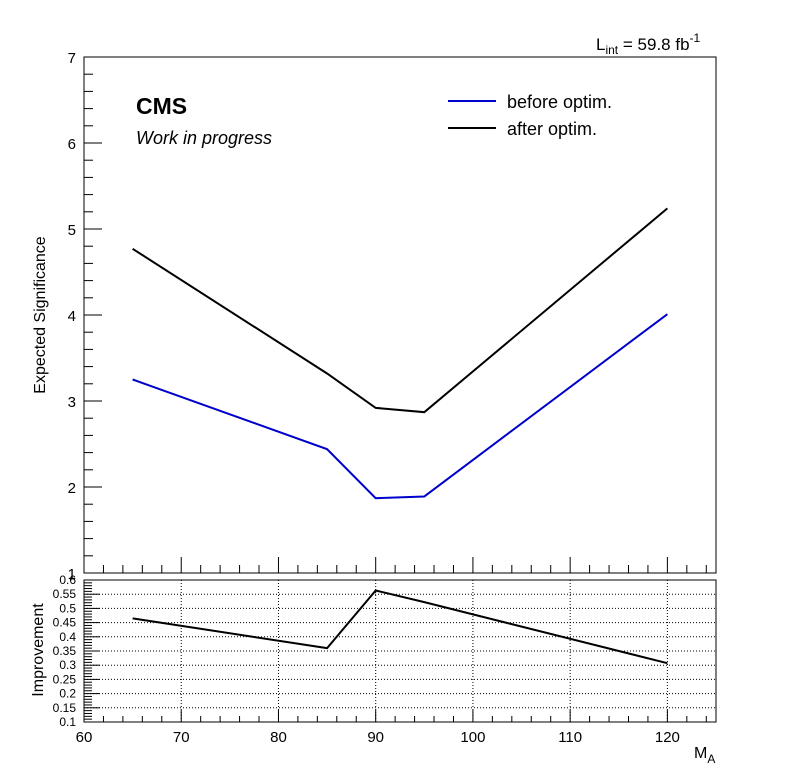 The width and height of the screenshot is (796, 772). Describe the element at coordinates (65, 594) in the screenshot. I see `y-tick-label: 0.55` at that location.